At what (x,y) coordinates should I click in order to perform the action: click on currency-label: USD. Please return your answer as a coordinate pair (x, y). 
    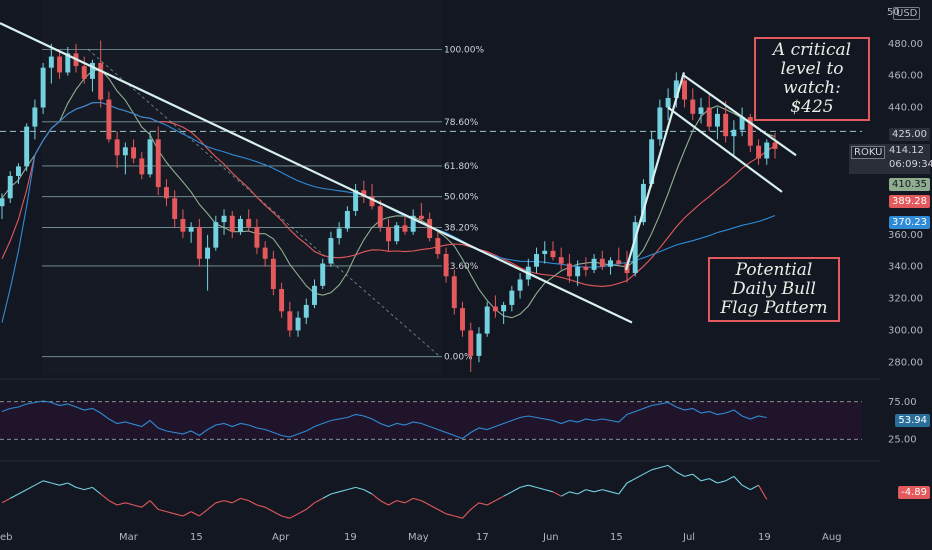
    Looking at the image, I should click on (907, 13).